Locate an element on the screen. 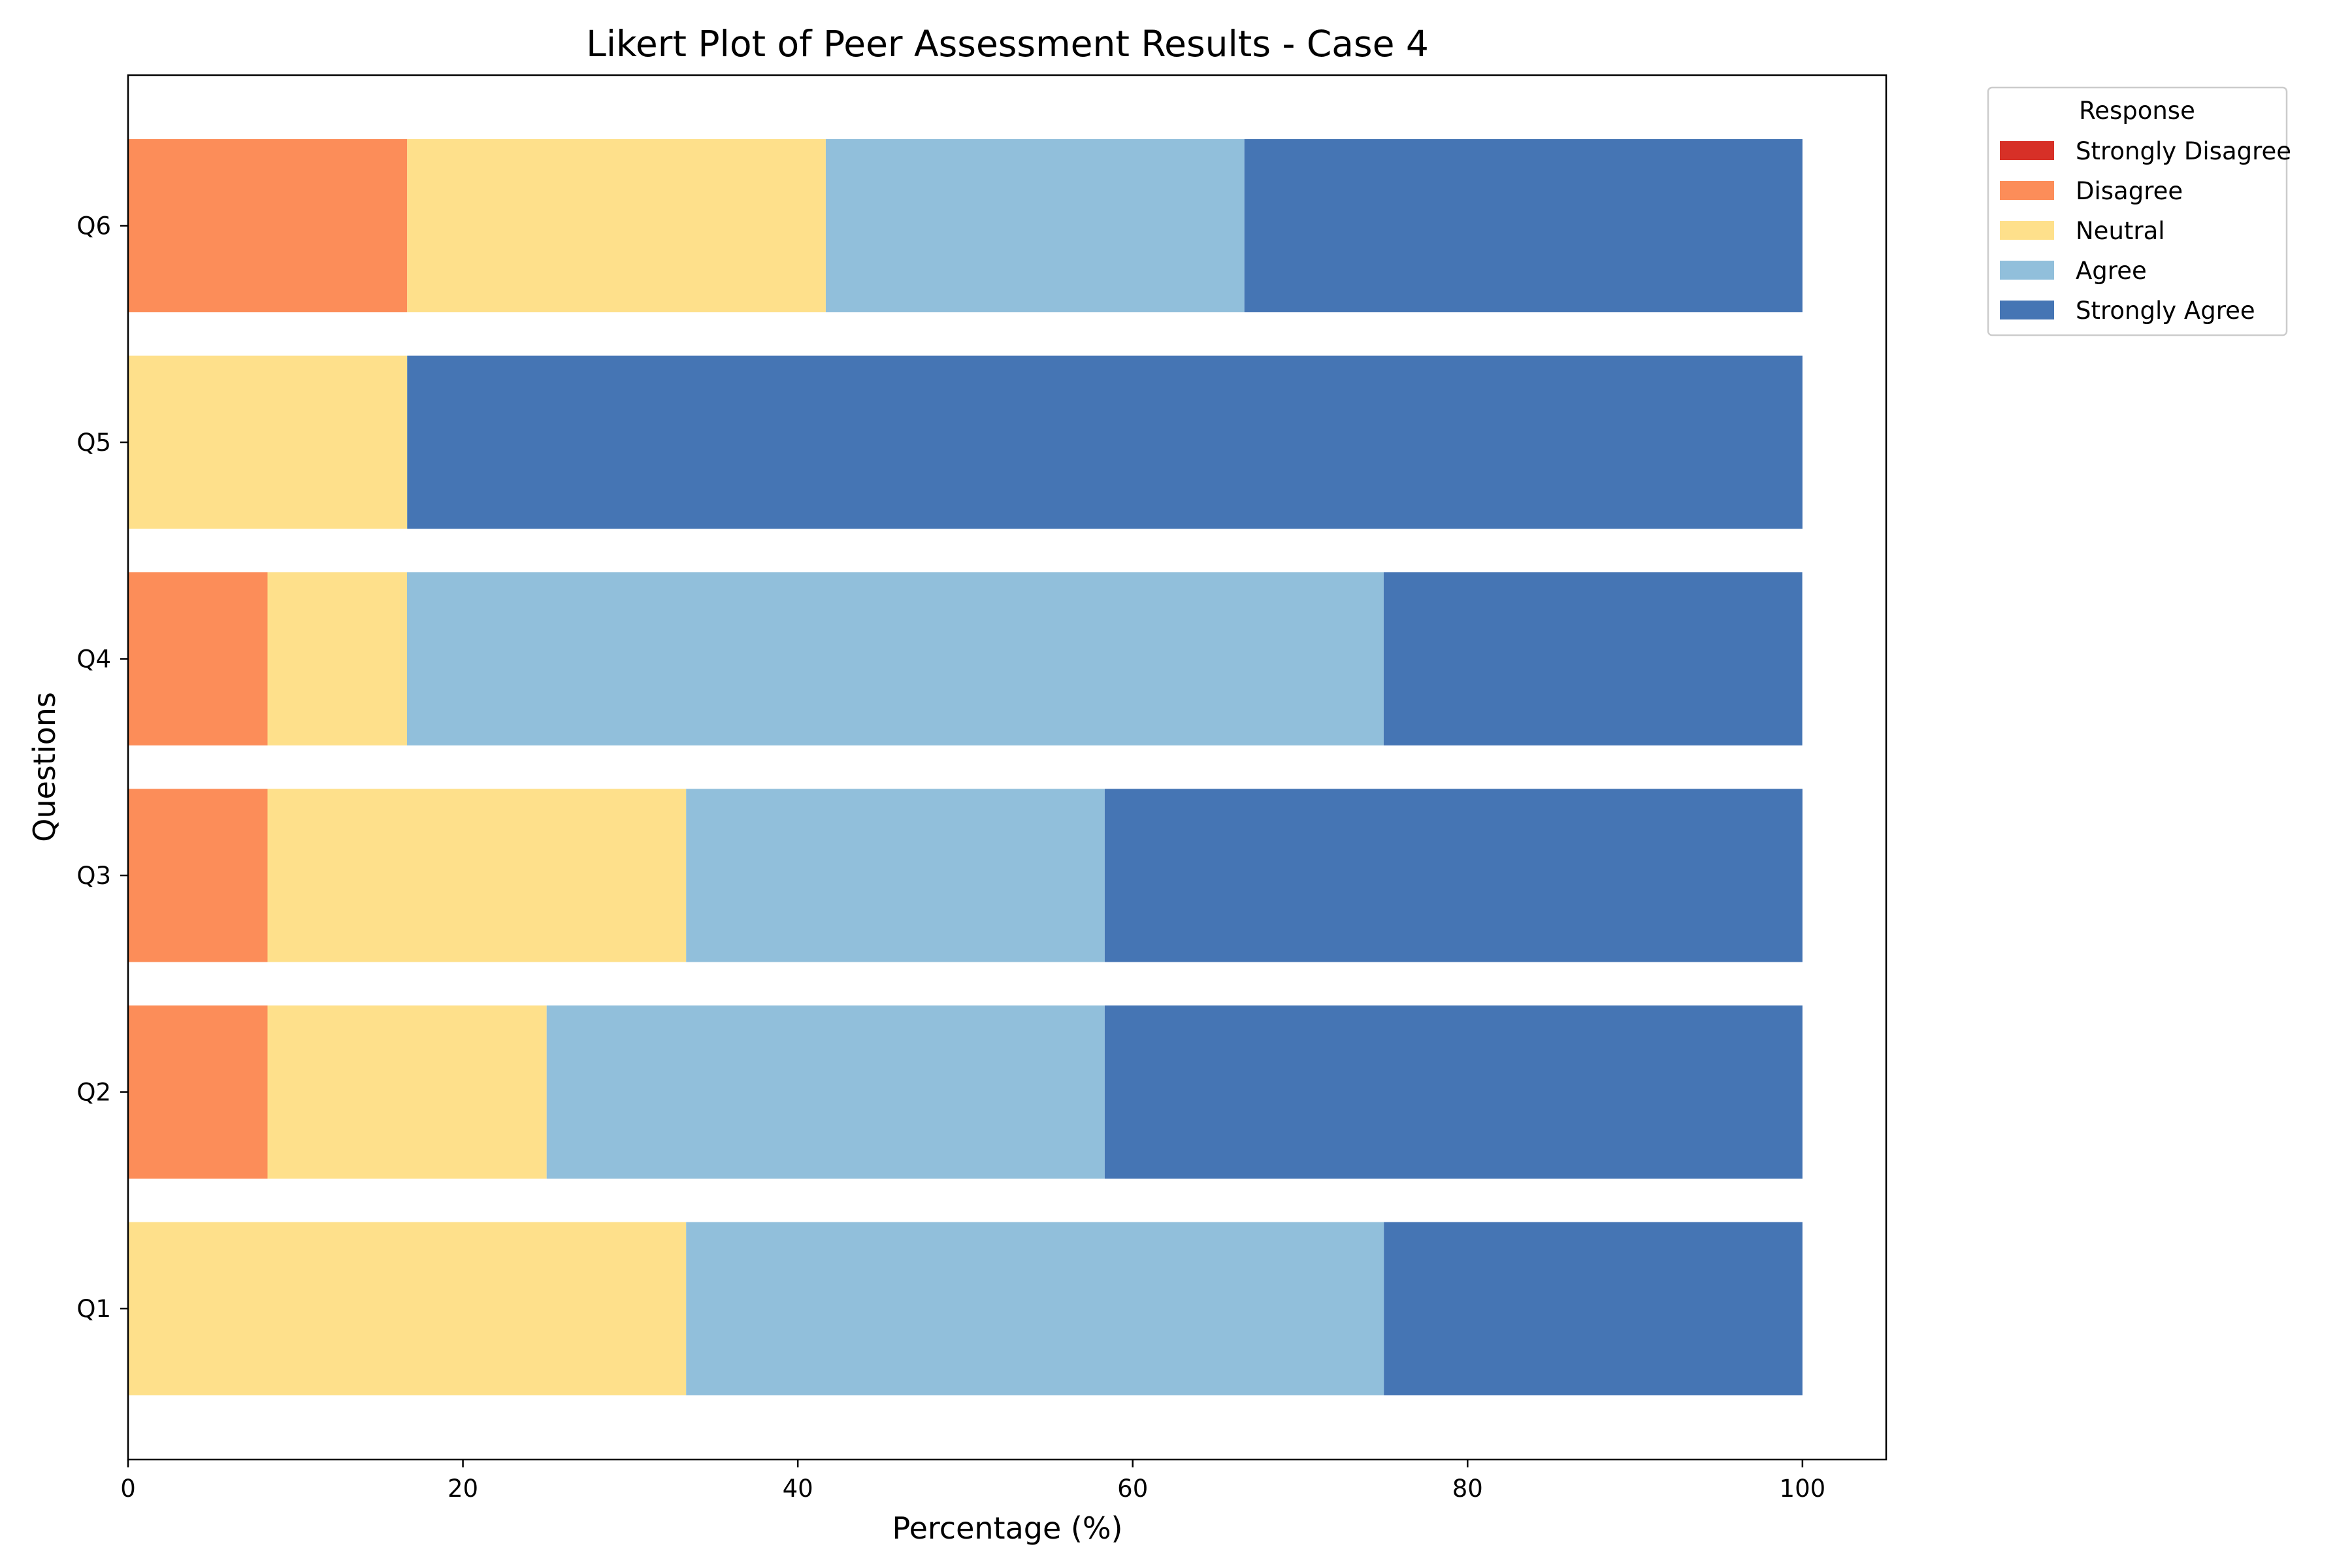 The image size is (2352, 1568). bar-q1-strongly-agree is located at coordinates (1593, 1309).